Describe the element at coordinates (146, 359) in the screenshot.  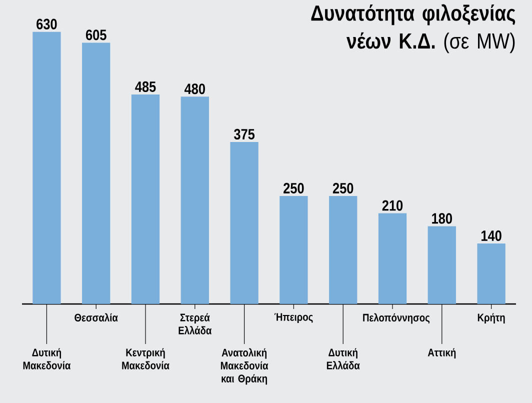
I see `x-tick-label: Κεντρική Μακεδονία` at that location.